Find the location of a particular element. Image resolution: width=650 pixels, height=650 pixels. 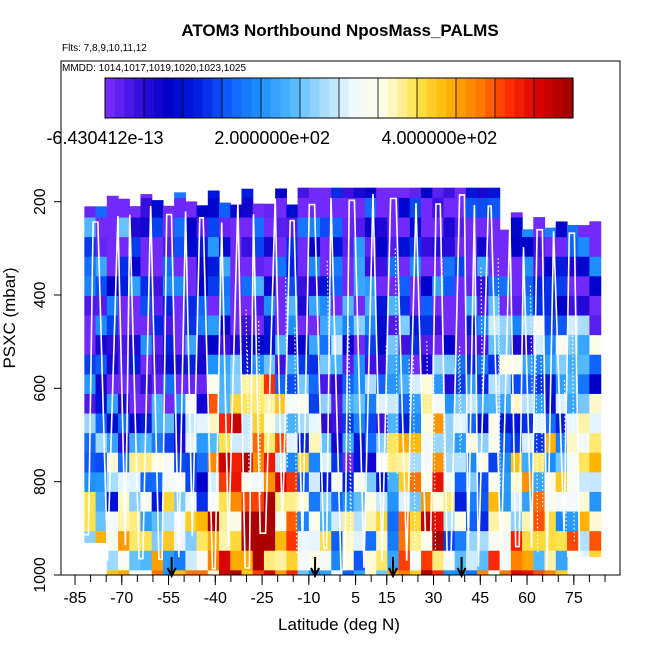

profile-marker-arrowhead is located at coordinates (171, 573).